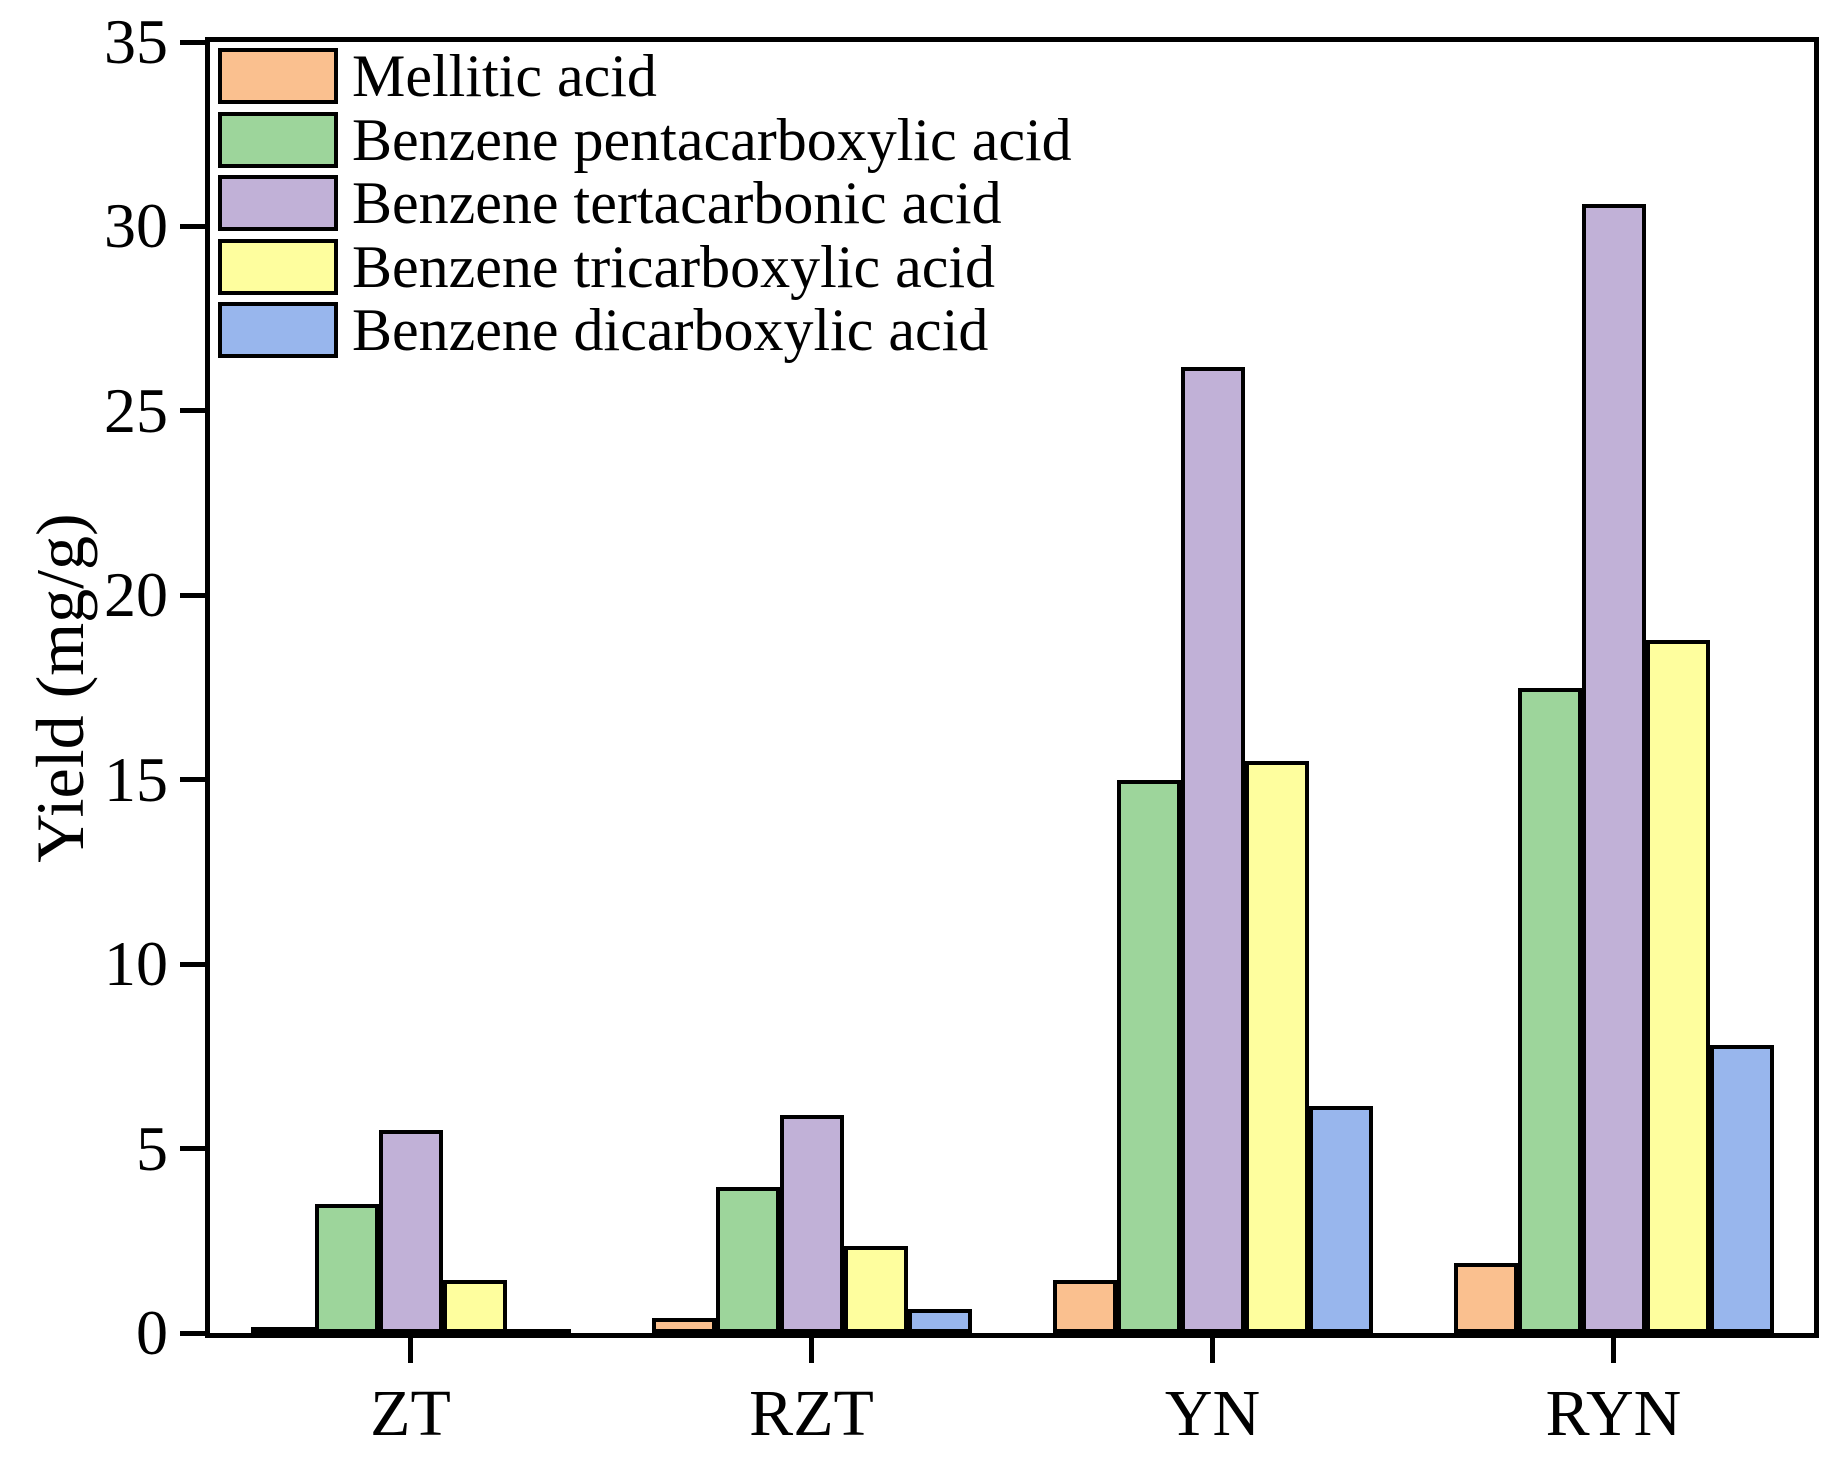 The image size is (1848, 1472). What do you see at coordinates (136, 595) in the screenshot?
I see `y-axis-tick-label: 20` at bounding box center [136, 595].